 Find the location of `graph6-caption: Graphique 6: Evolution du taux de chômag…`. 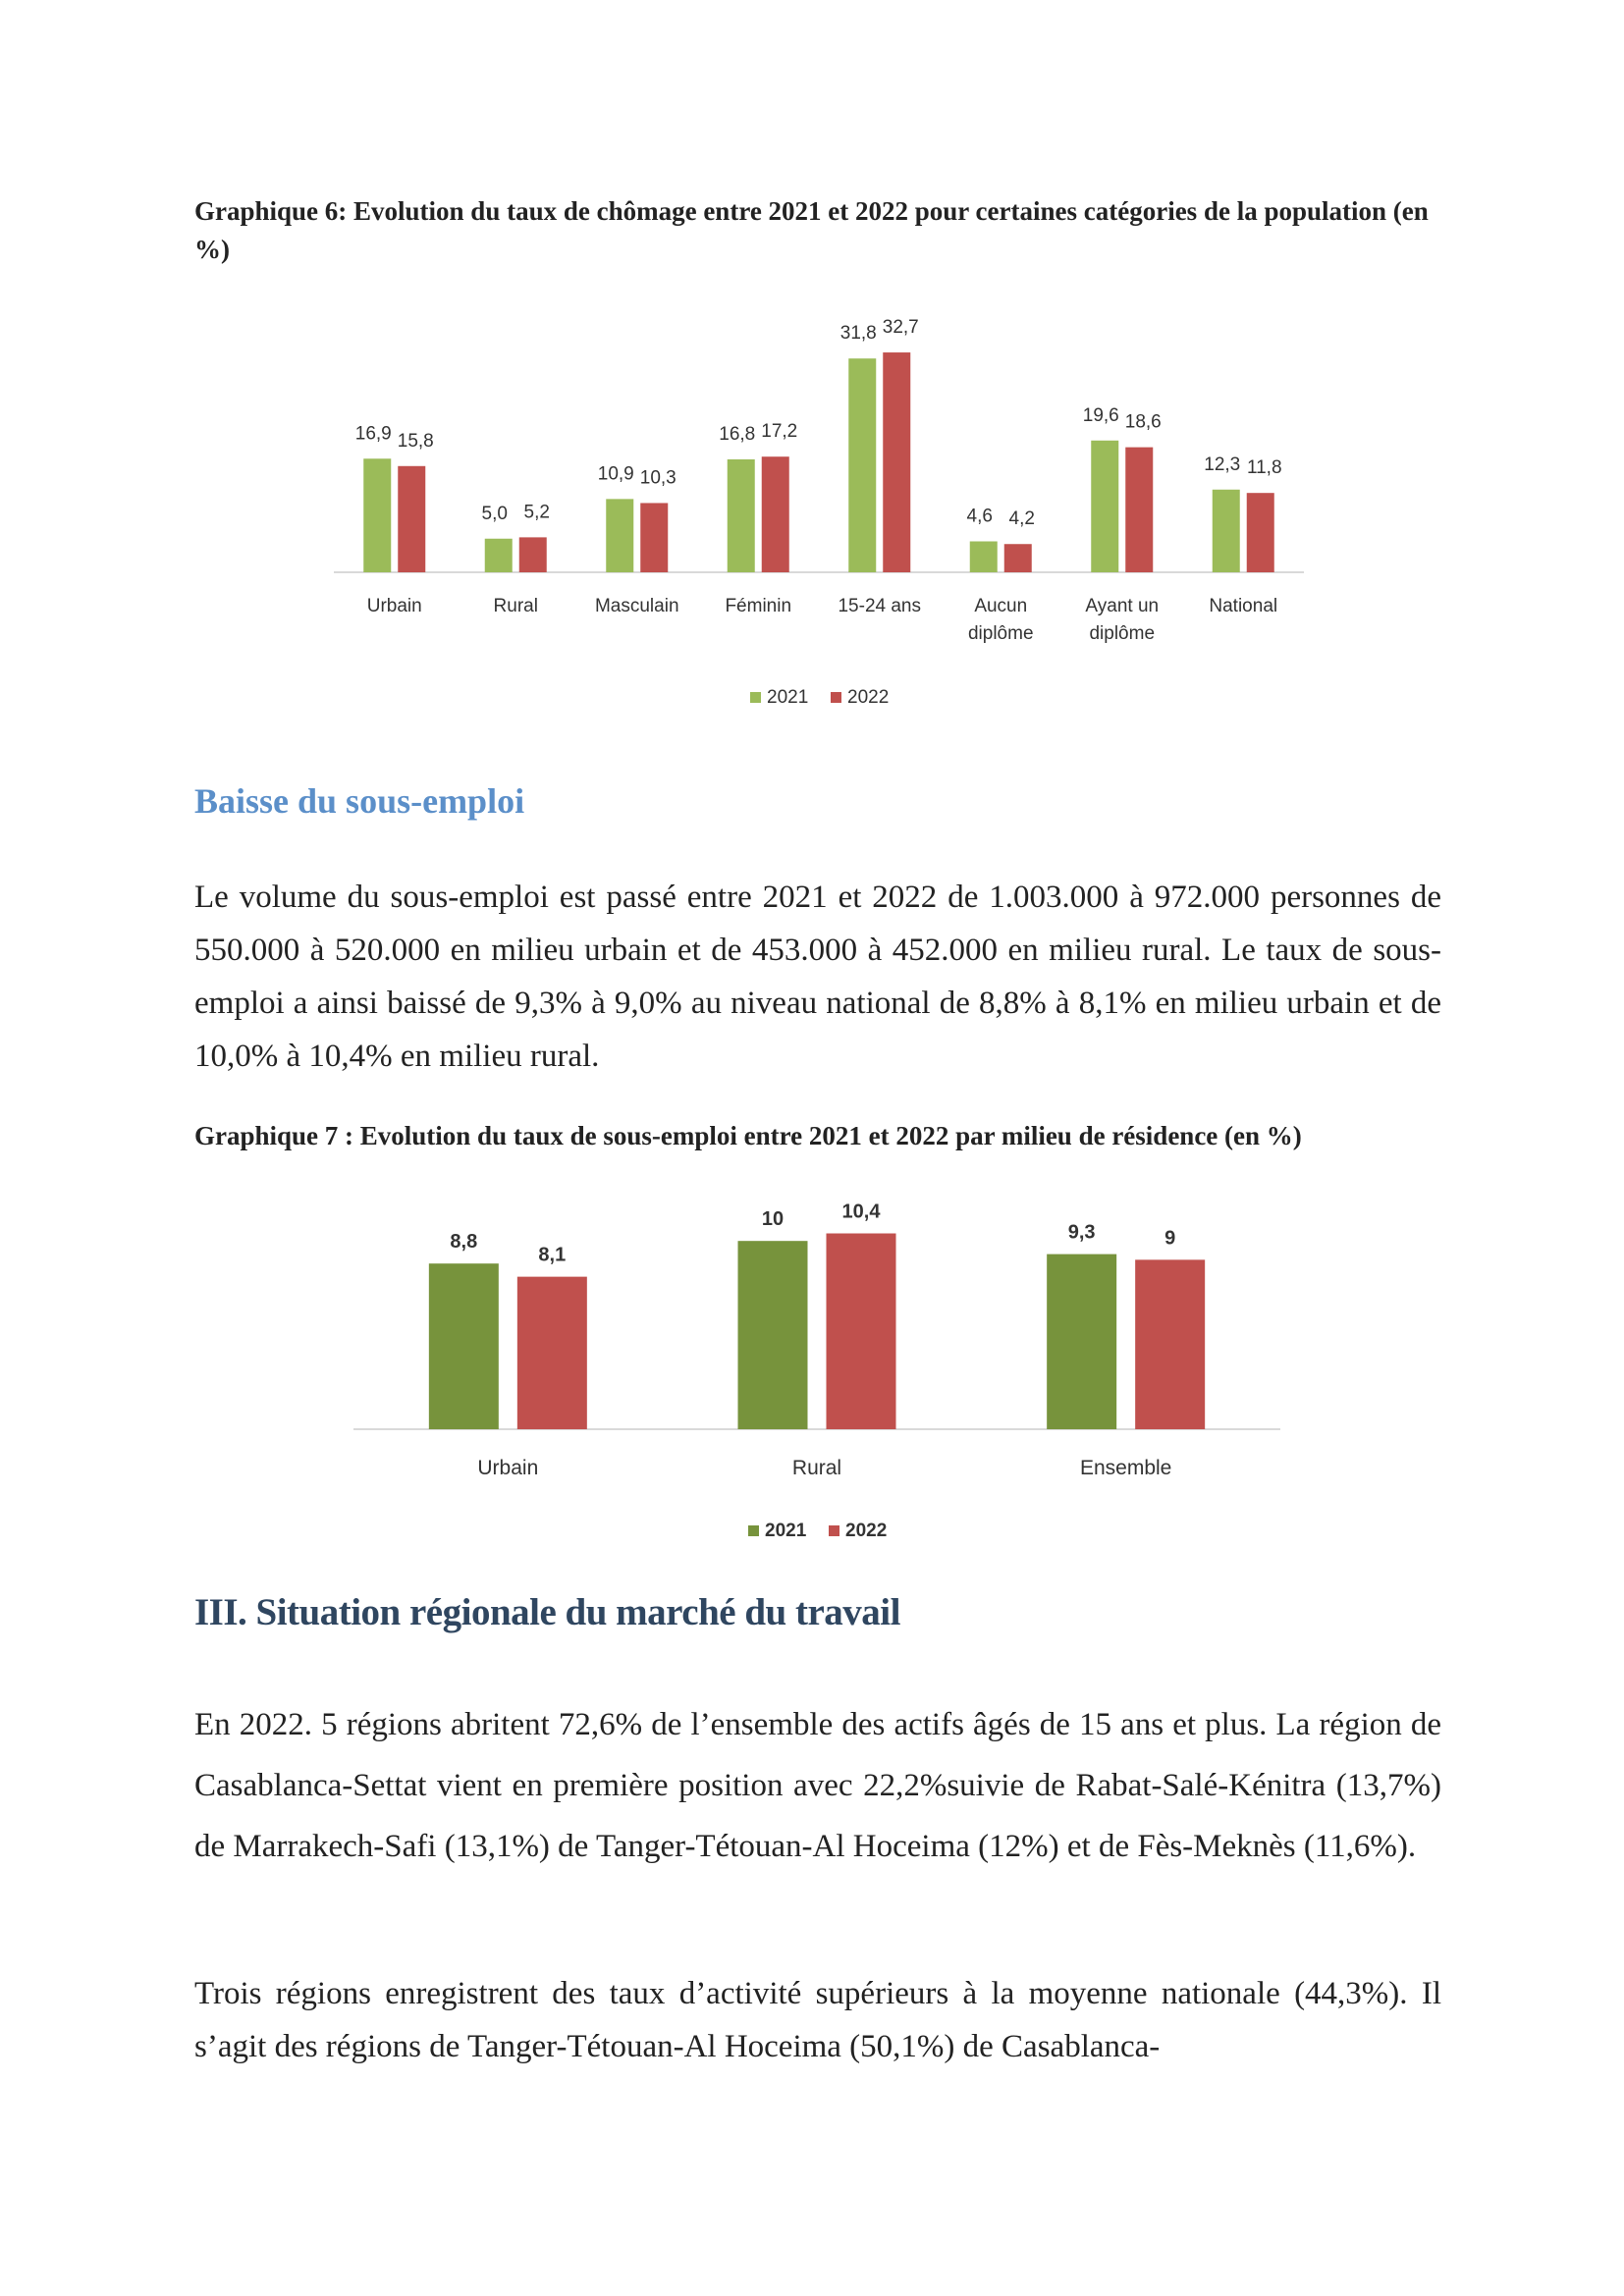

graph6-caption: Graphique 6: Evolution du taux de chômag… is located at coordinates (811, 230).